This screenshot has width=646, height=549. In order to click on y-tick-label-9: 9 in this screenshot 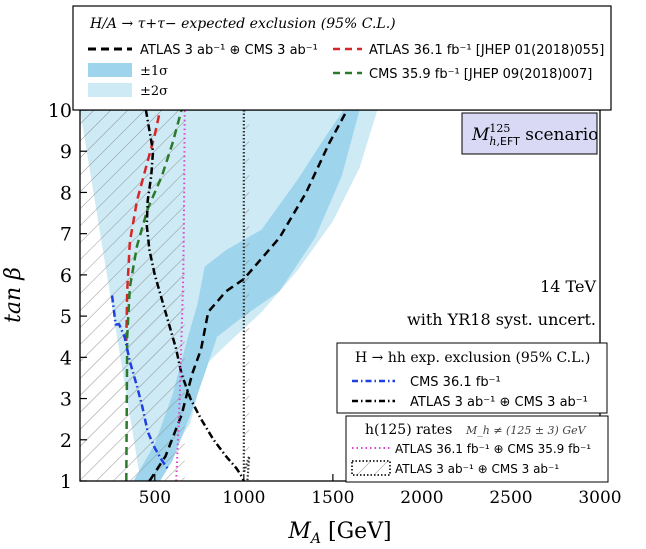, I will do `click(66, 152)`.